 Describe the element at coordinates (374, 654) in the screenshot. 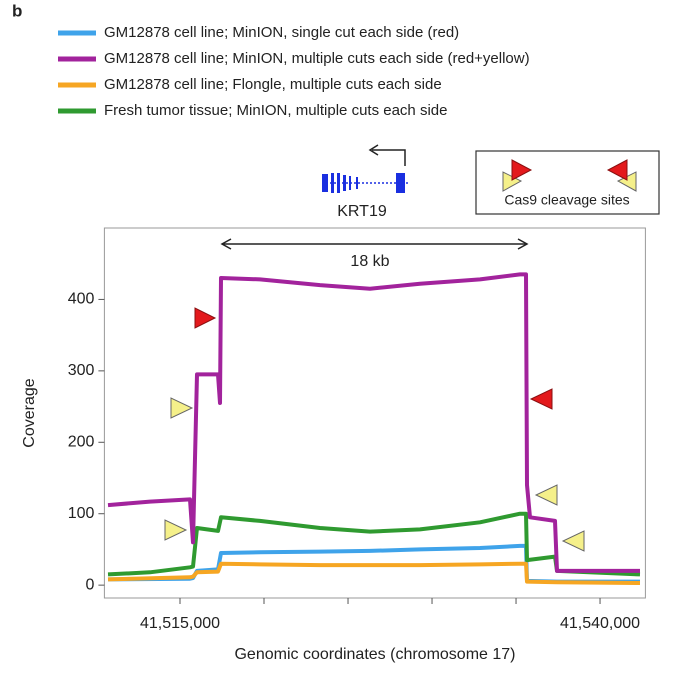

I see `x-axis-label: Genomic coordinates (chromosome 17)` at that location.